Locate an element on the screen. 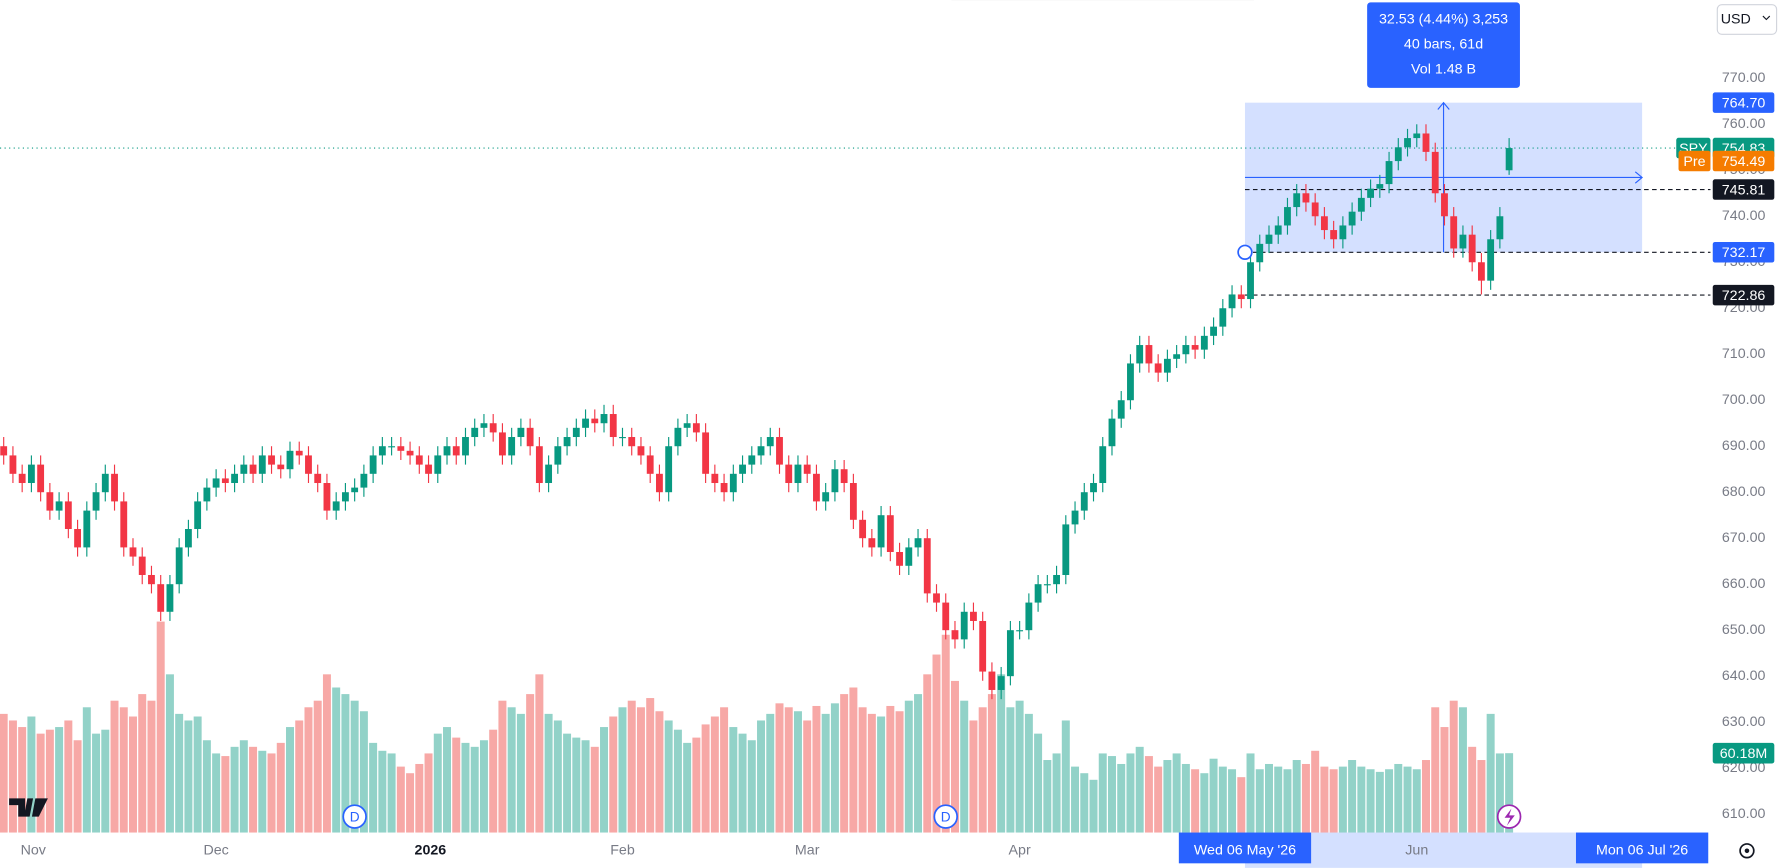 The height and width of the screenshot is (868, 1788). currency-text: USD is located at coordinates (1736, 19).